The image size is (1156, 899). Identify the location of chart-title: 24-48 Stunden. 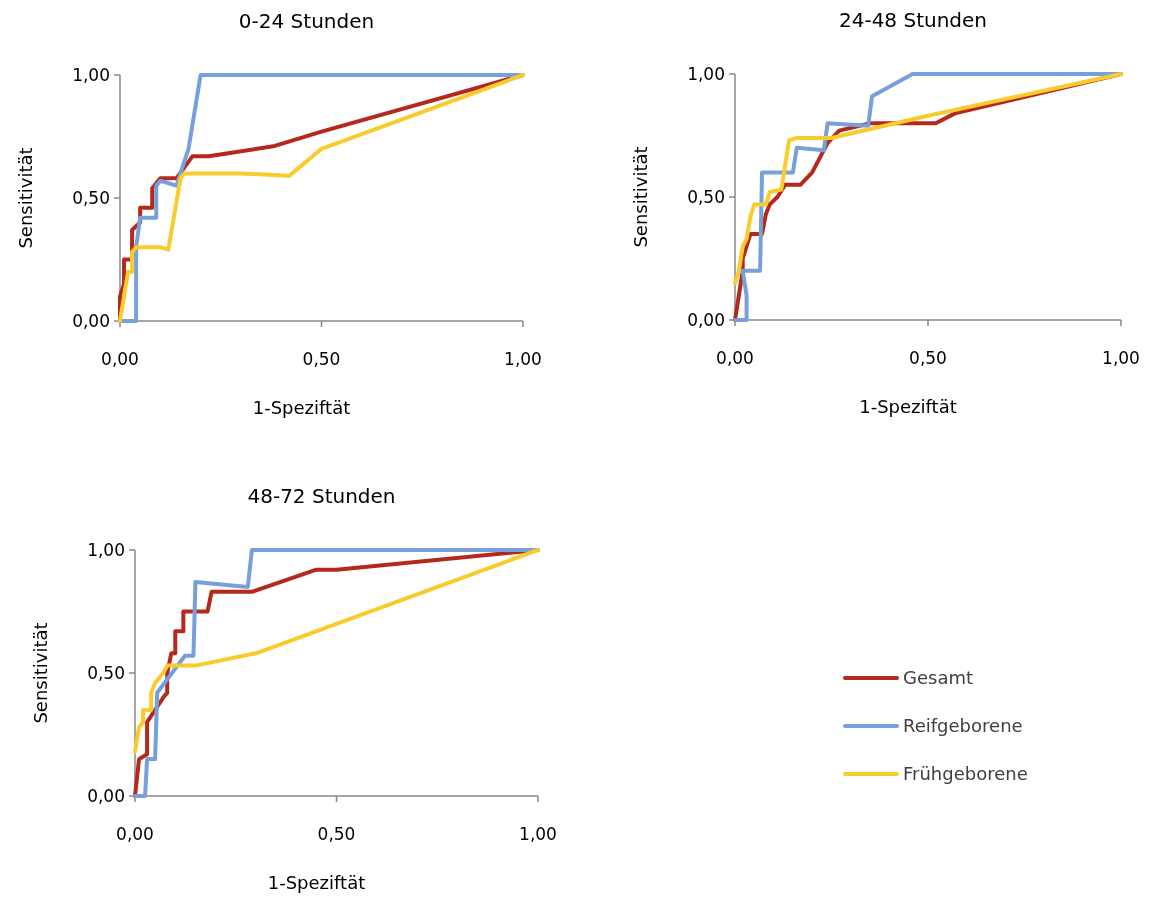
(913, 20).